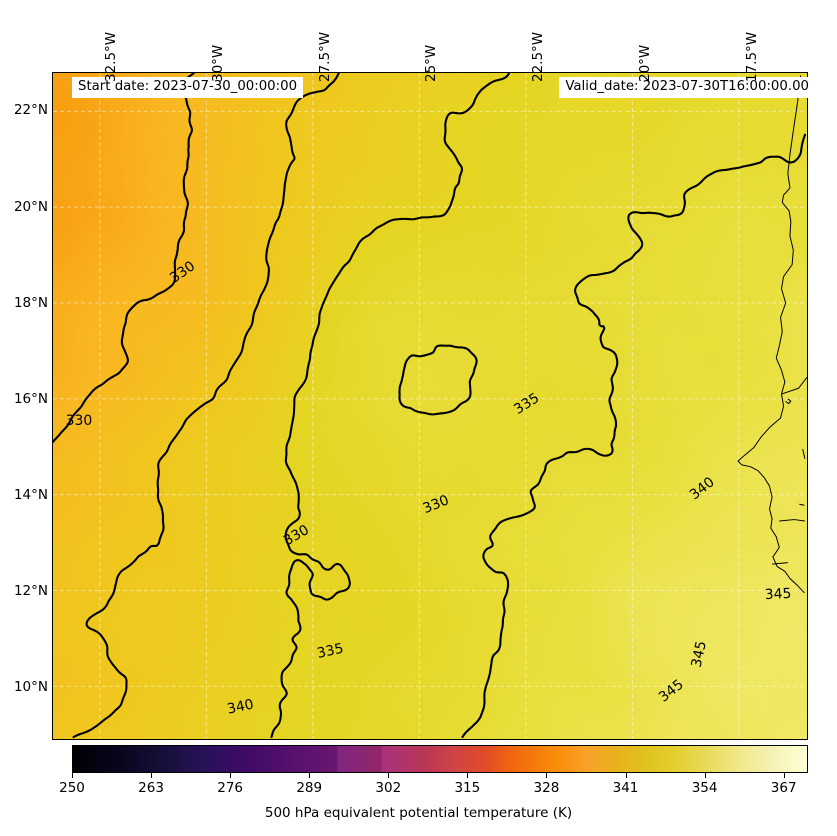  I want to click on coastline-overlay, so click(772, 334).